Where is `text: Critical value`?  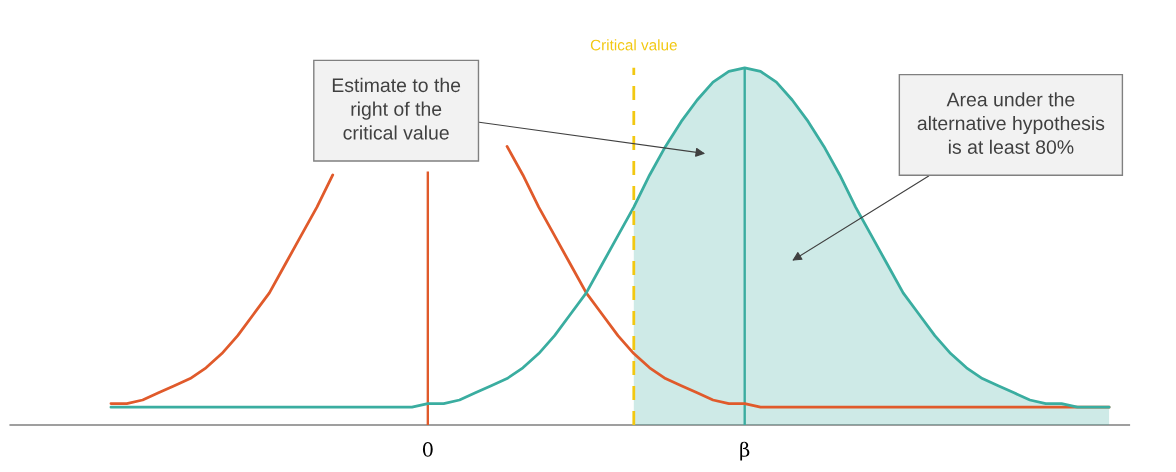
text: Critical value is located at coordinates (633, 45).